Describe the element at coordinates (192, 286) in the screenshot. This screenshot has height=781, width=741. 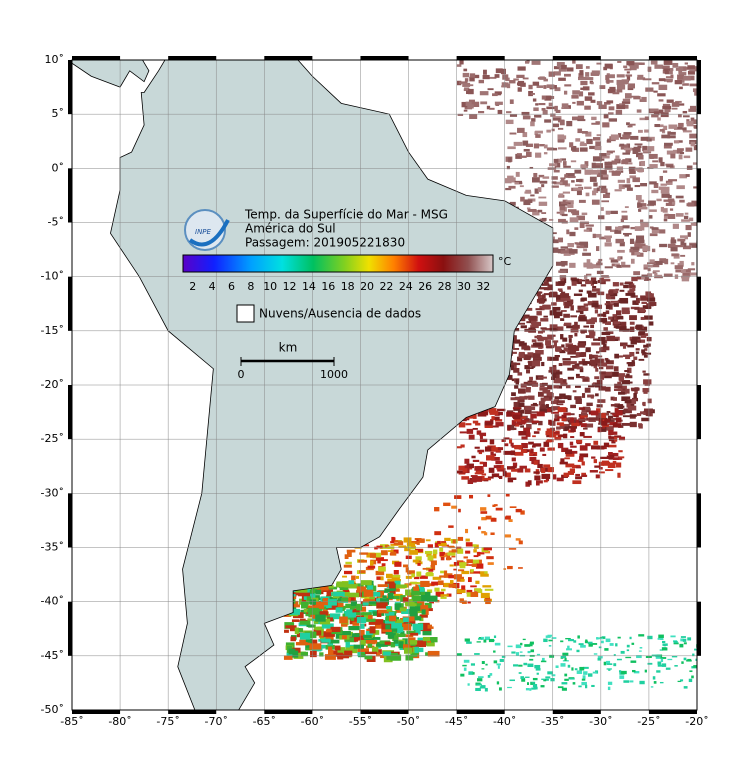
I see `colorbar-tick-label: 2` at that location.